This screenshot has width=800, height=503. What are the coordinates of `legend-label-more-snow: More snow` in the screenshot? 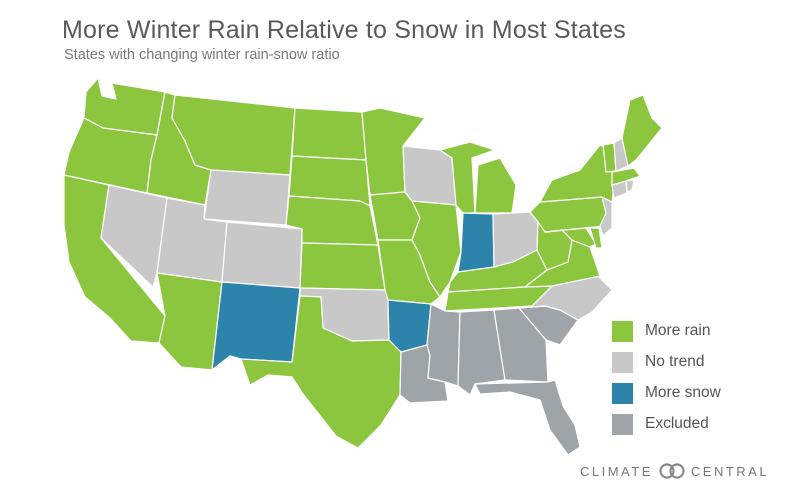 It's located at (683, 392).